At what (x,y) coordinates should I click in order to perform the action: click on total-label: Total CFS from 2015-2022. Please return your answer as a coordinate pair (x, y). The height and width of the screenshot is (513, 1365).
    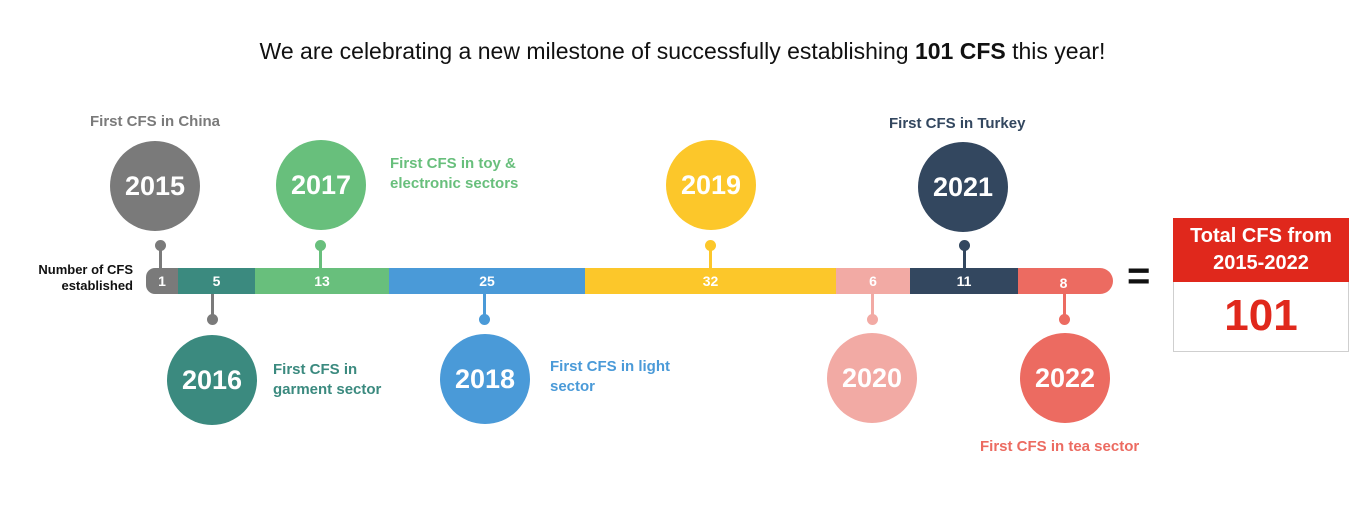
    Looking at the image, I should click on (1261, 250).